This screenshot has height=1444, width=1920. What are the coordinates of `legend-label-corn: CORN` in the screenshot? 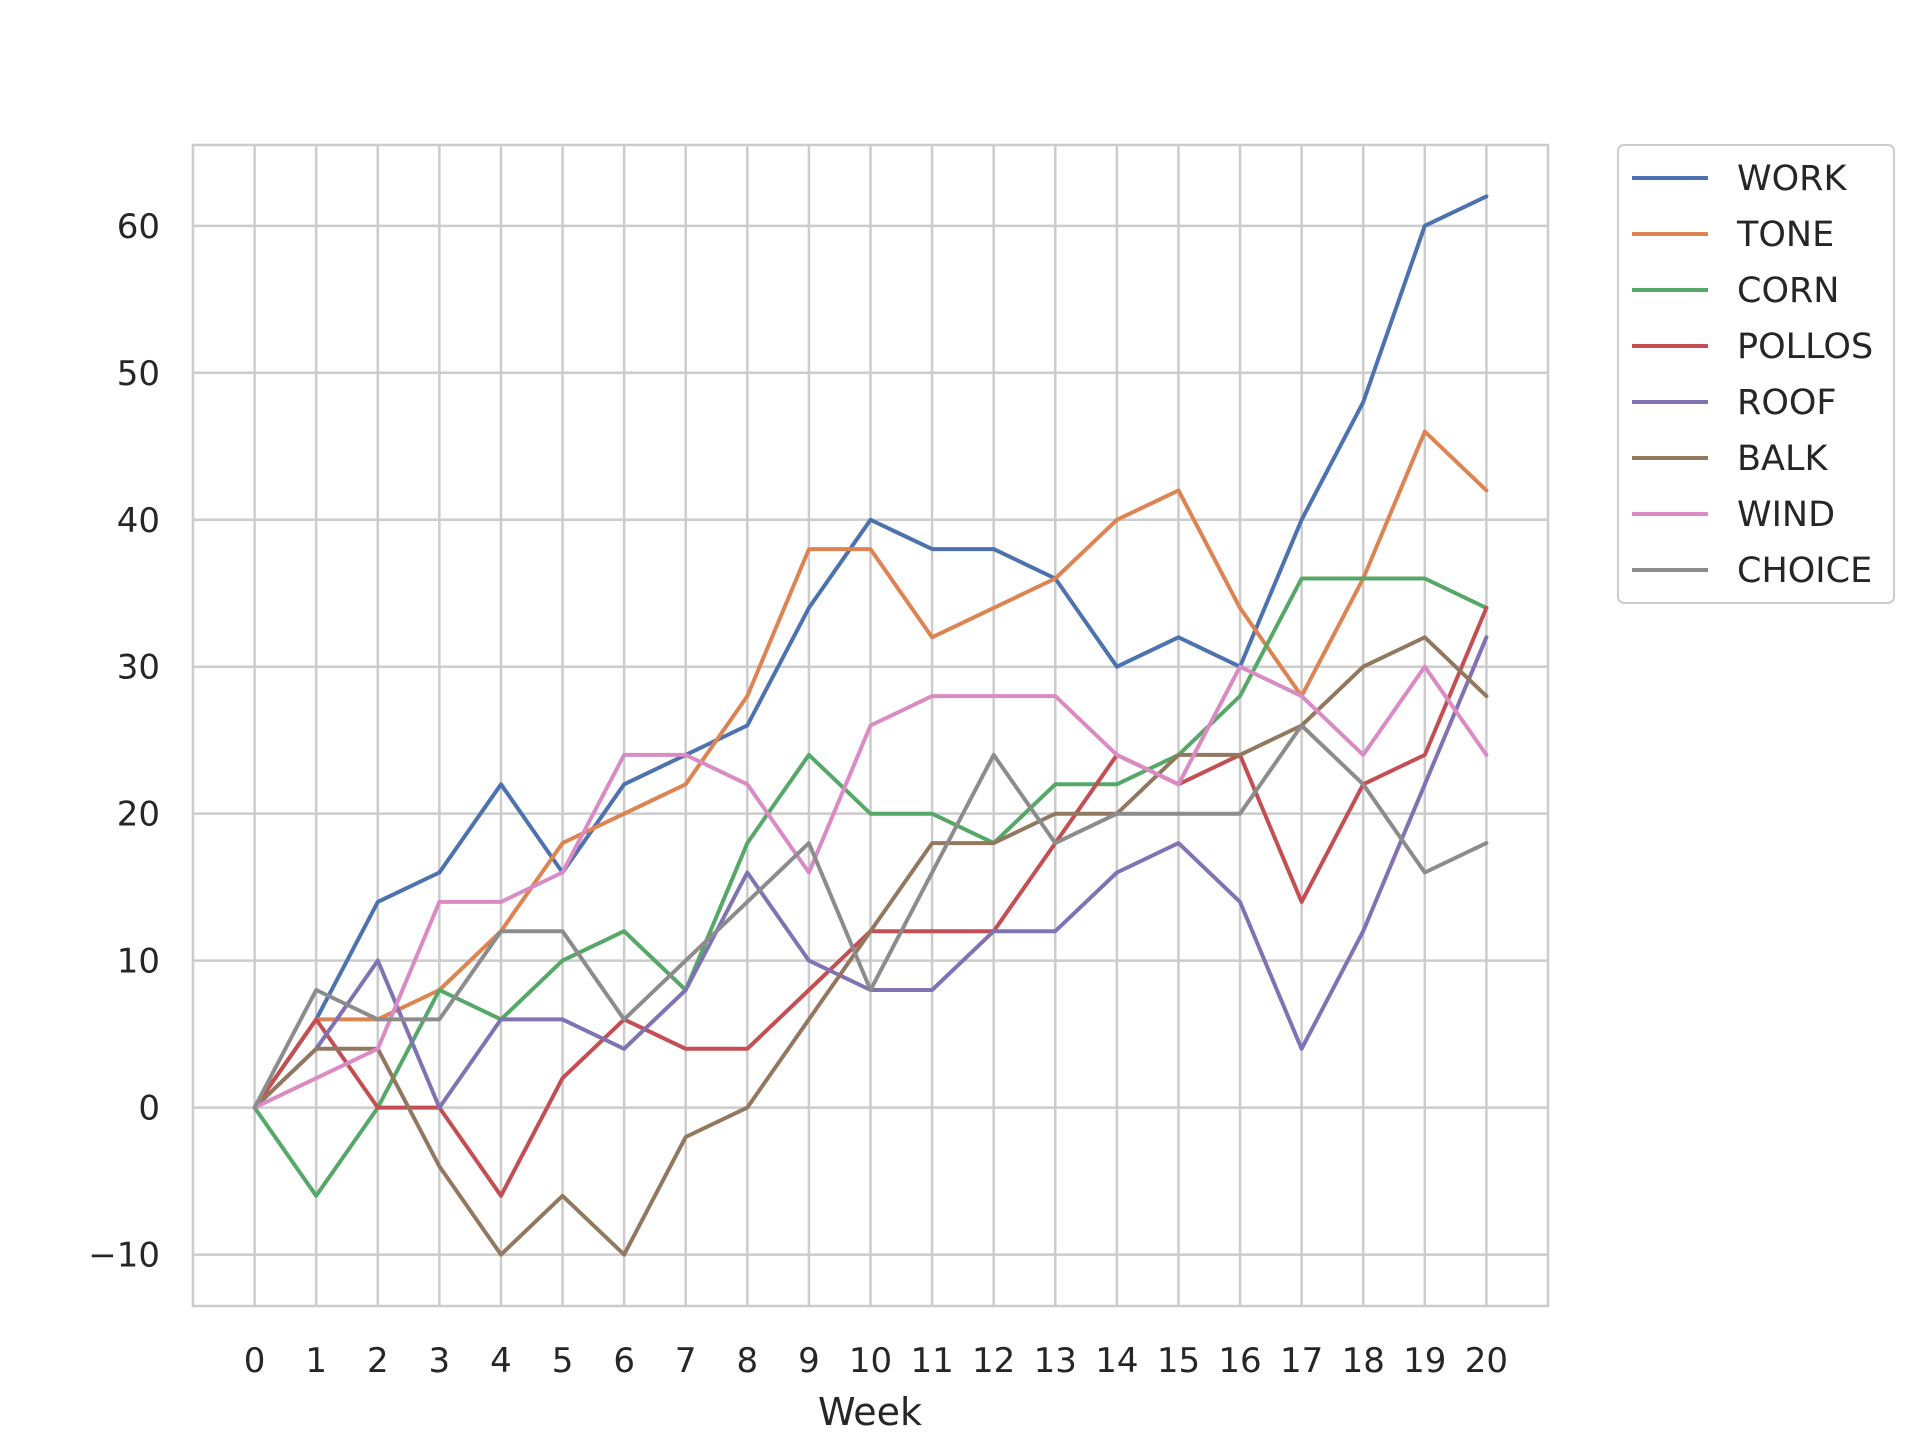 It's located at (1788, 291).